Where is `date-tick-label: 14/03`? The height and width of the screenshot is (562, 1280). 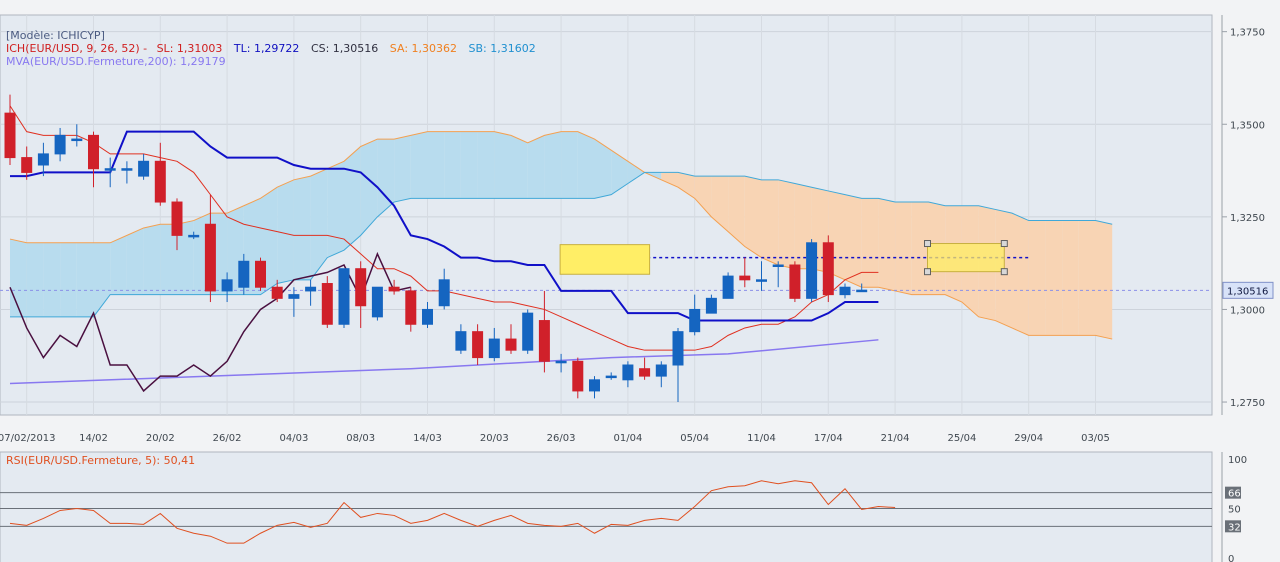 date-tick-label: 14/03 is located at coordinates (427, 438).